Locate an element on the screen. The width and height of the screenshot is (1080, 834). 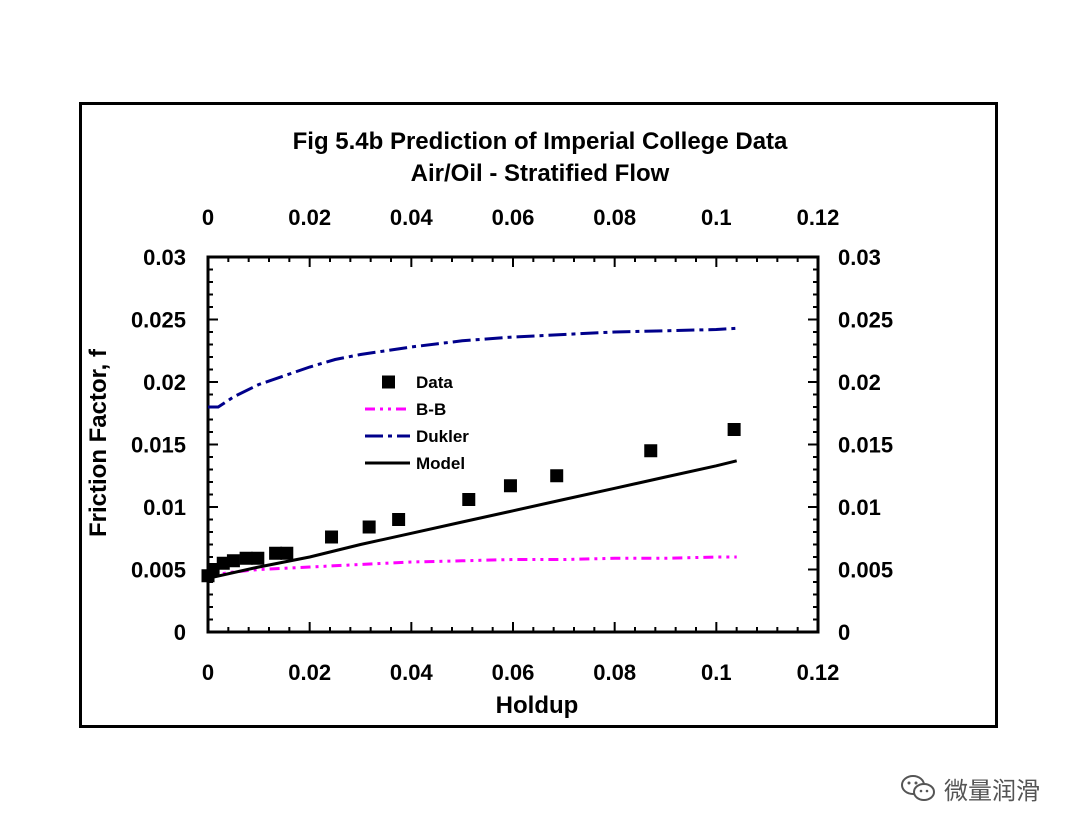
series-line-dukler is located at coordinates (472, 367).